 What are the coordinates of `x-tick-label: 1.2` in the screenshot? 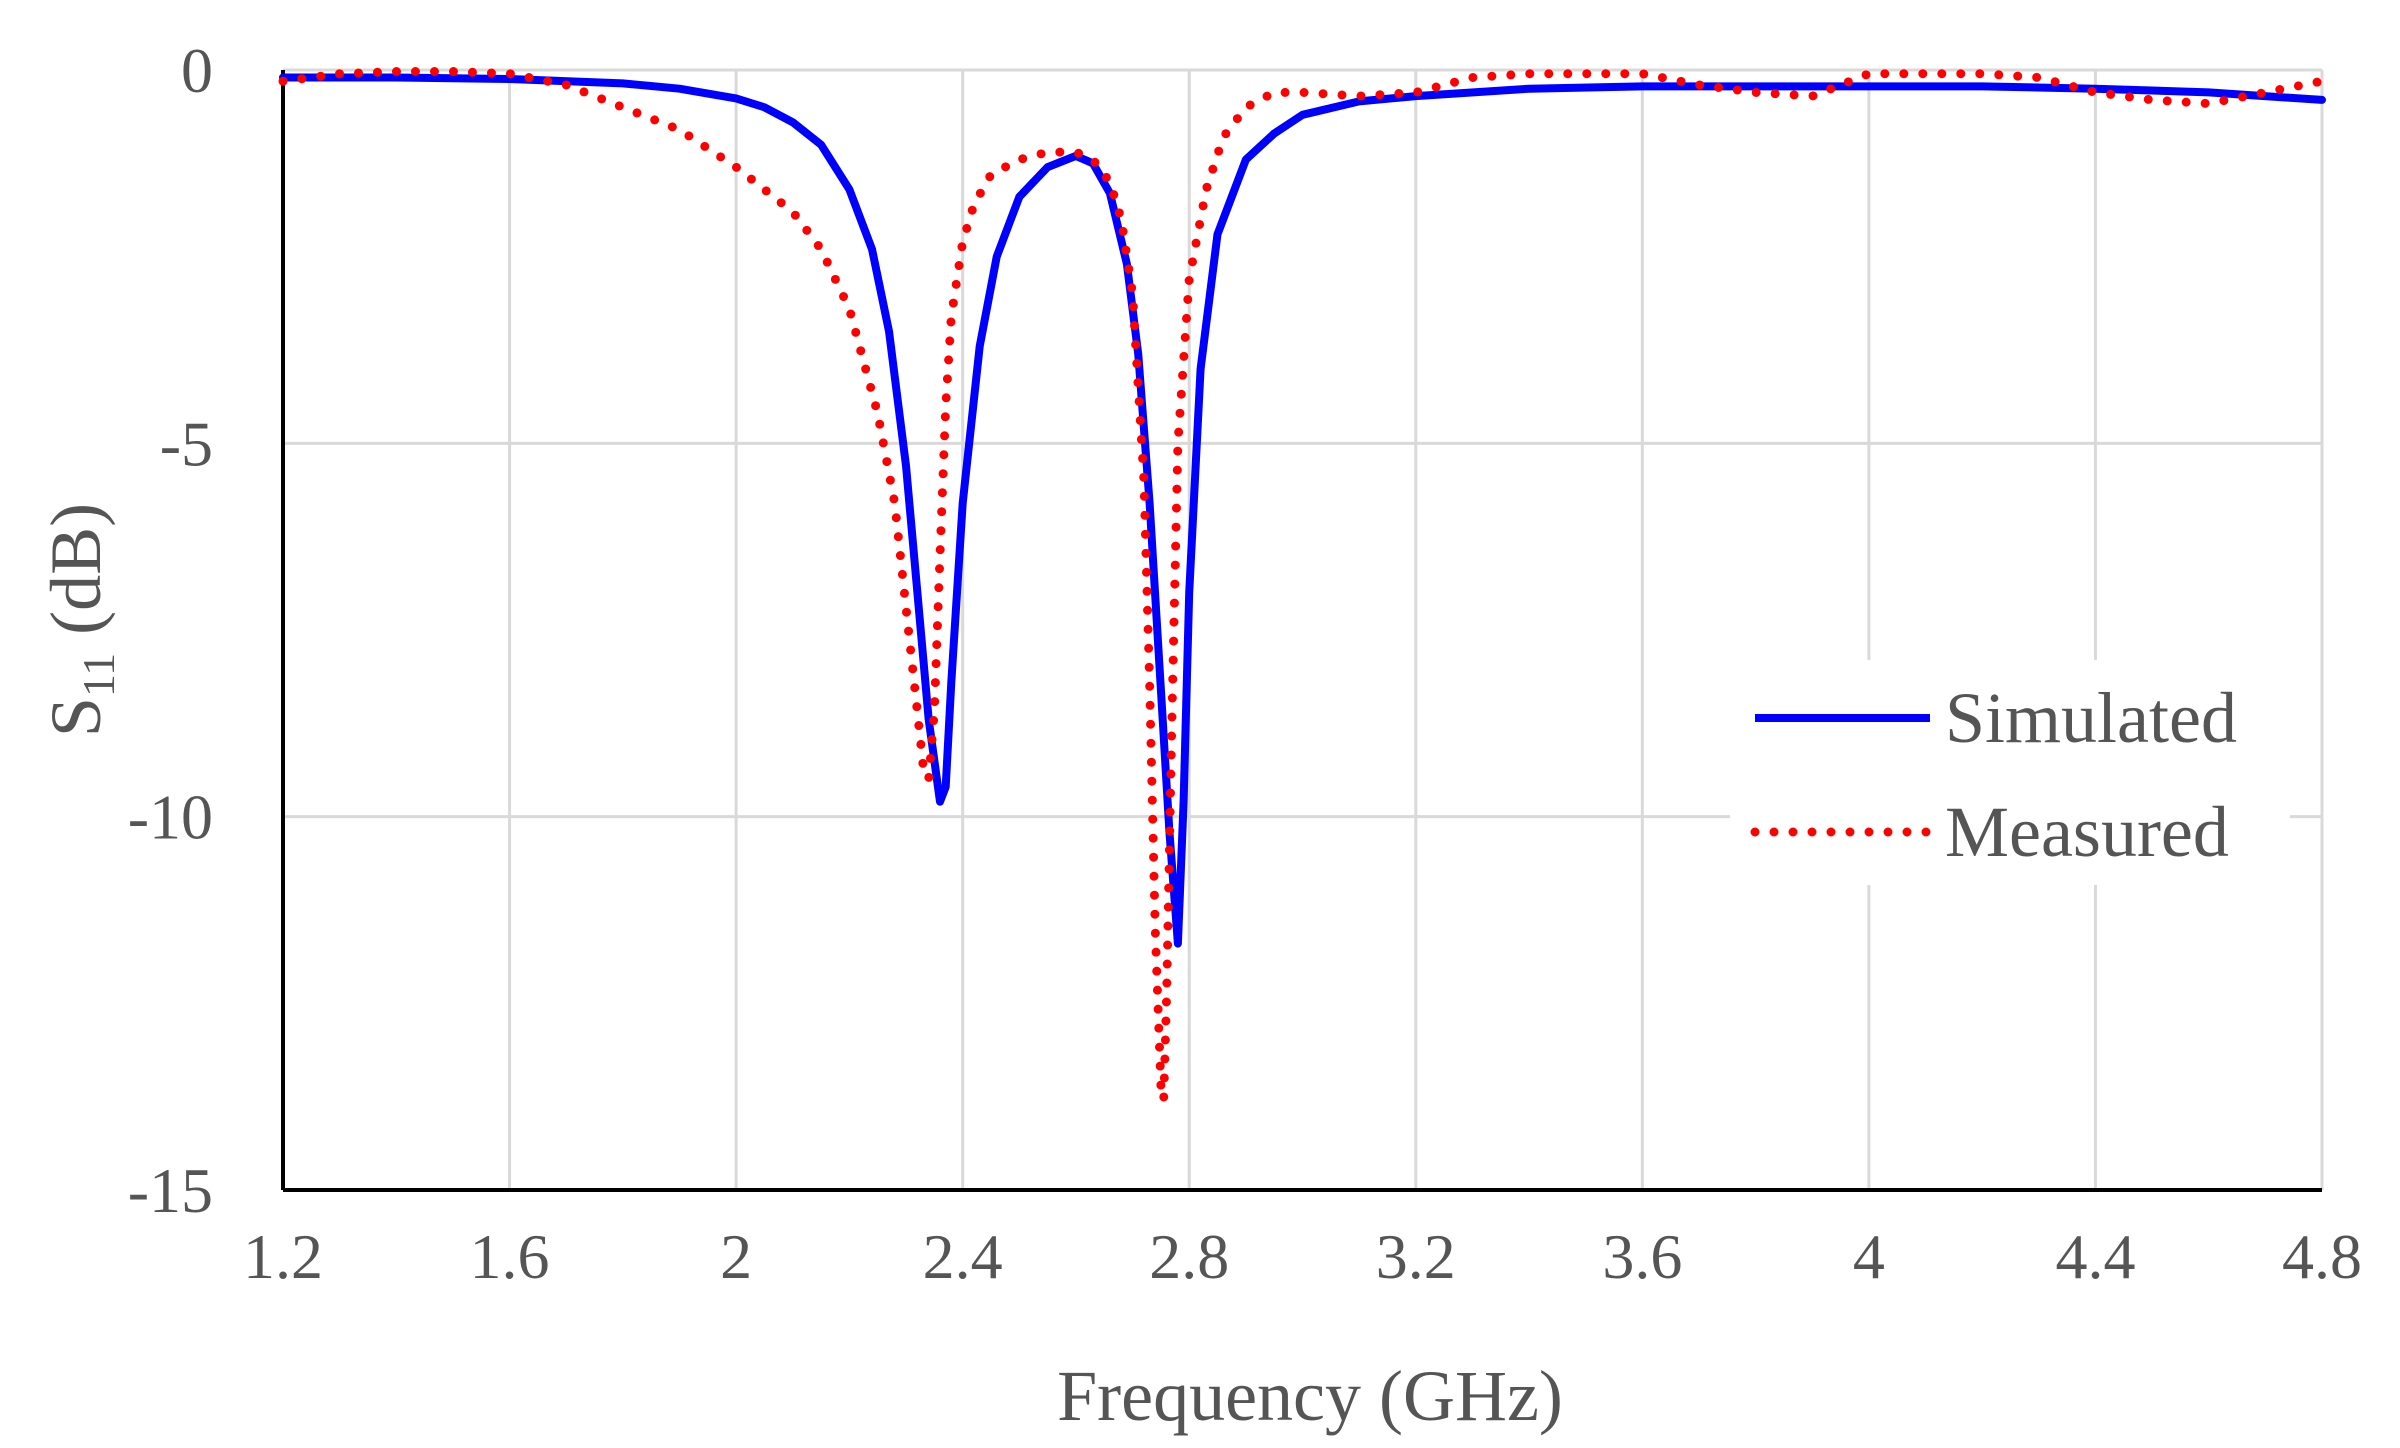 It's located at (283, 1256).